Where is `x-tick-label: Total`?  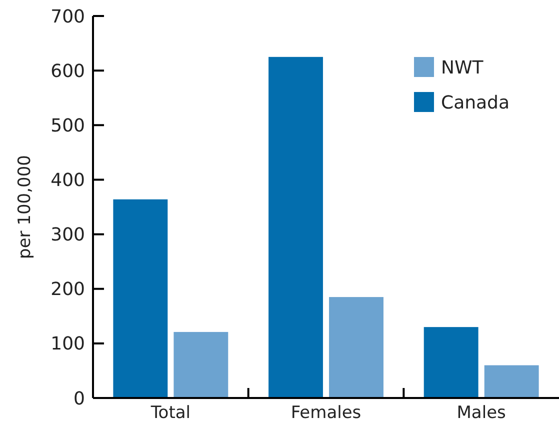 x-tick-label: Total is located at coordinates (170, 412).